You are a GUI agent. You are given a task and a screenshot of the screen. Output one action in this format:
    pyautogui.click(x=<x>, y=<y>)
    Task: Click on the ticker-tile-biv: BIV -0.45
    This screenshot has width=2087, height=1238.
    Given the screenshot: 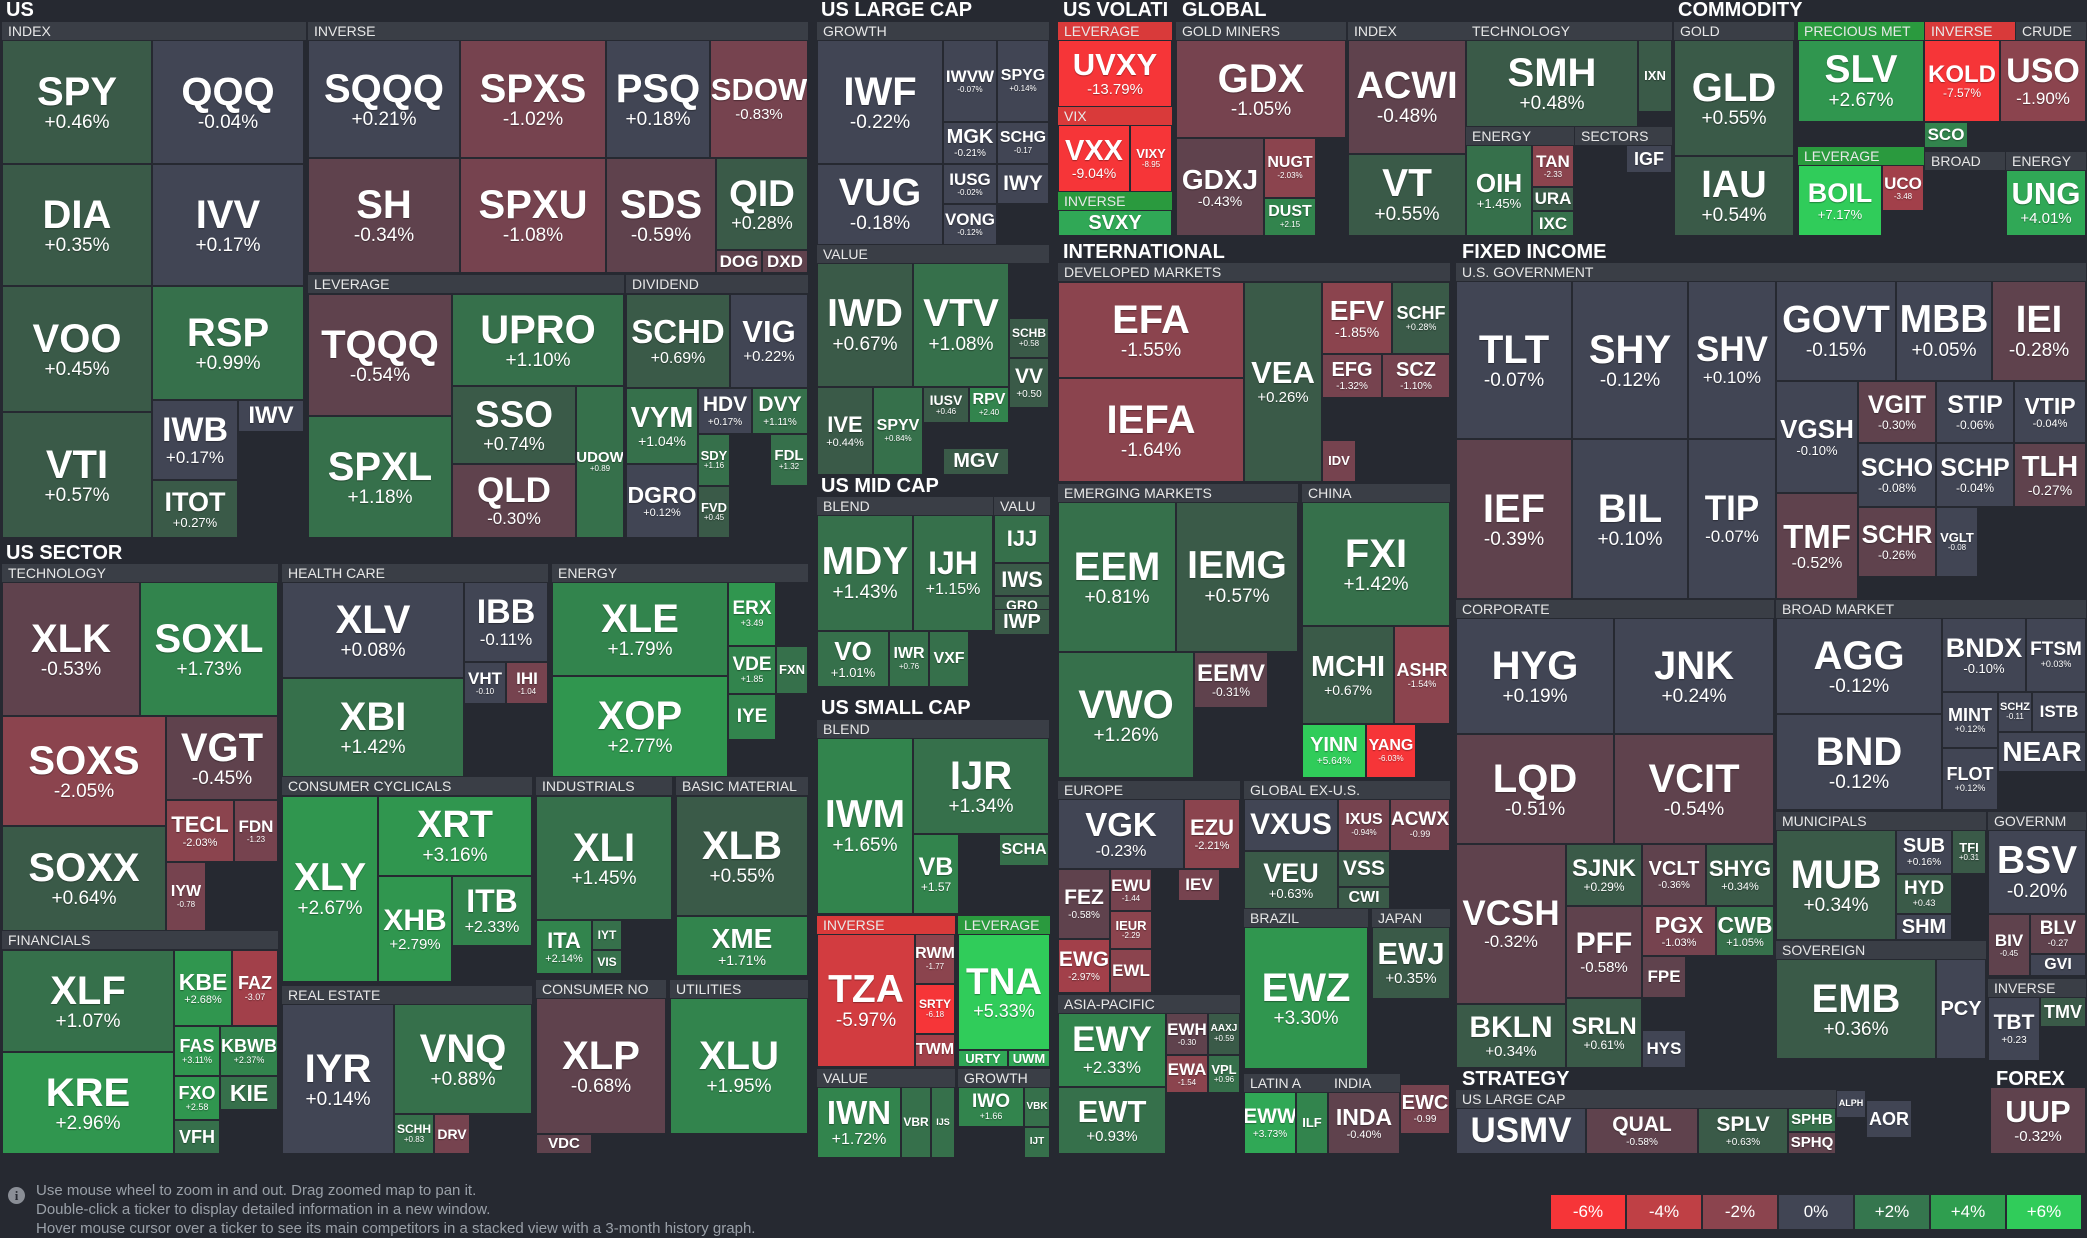 What is the action you would take?
    pyautogui.click(x=2009, y=945)
    